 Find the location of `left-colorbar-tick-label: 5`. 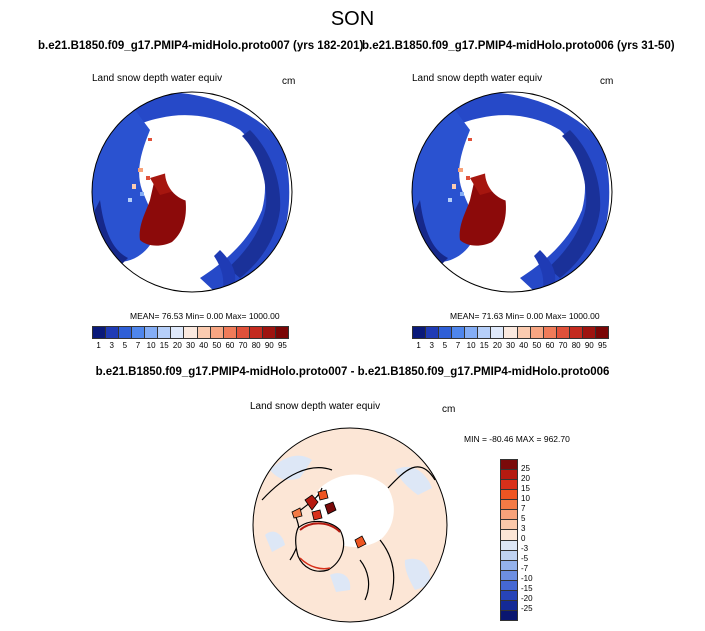

left-colorbar-tick-label: 5 is located at coordinates (125, 345).